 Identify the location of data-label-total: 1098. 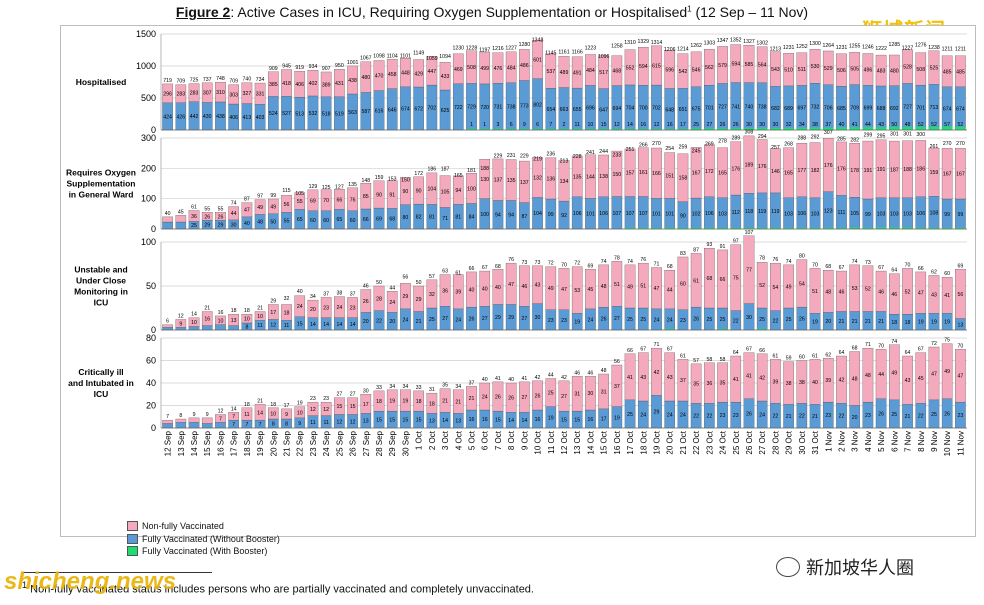
(379, 57).